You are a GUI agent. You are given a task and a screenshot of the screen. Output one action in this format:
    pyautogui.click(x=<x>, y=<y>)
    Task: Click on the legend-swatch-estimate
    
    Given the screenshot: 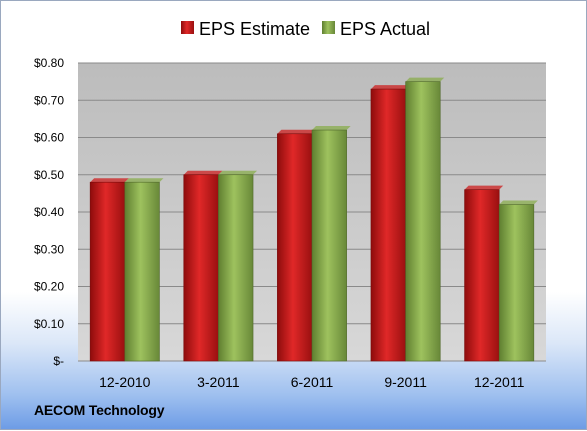 What is the action you would take?
    pyautogui.click(x=187, y=27)
    